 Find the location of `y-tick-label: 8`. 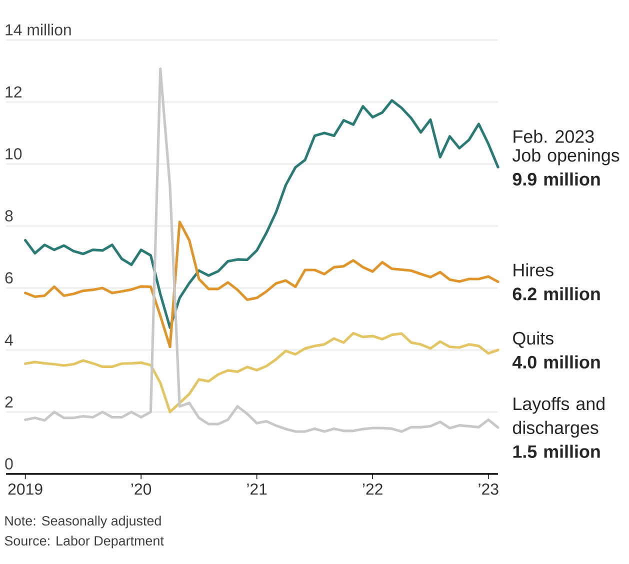

y-tick-label: 8 is located at coordinates (9, 216).